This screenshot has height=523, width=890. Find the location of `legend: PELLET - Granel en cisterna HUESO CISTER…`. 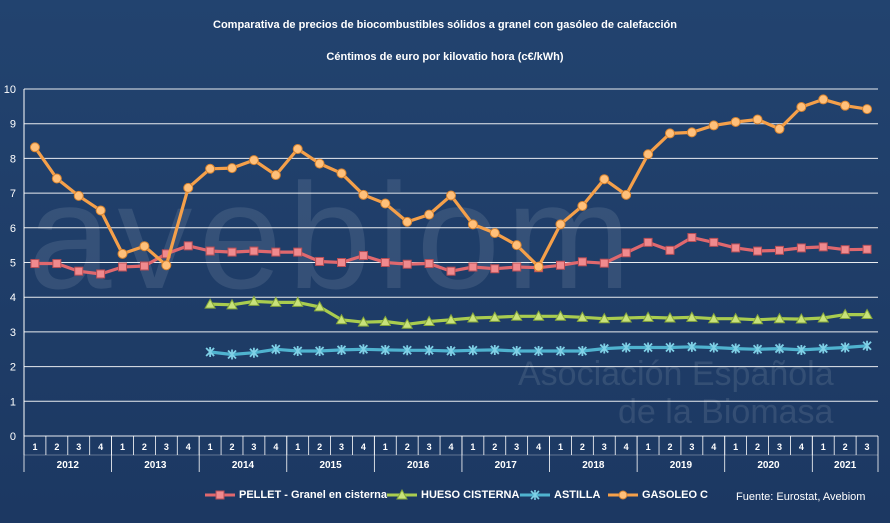

legend: PELLET - Granel en cisterna HUESO CISTER… is located at coordinates (445, 499).